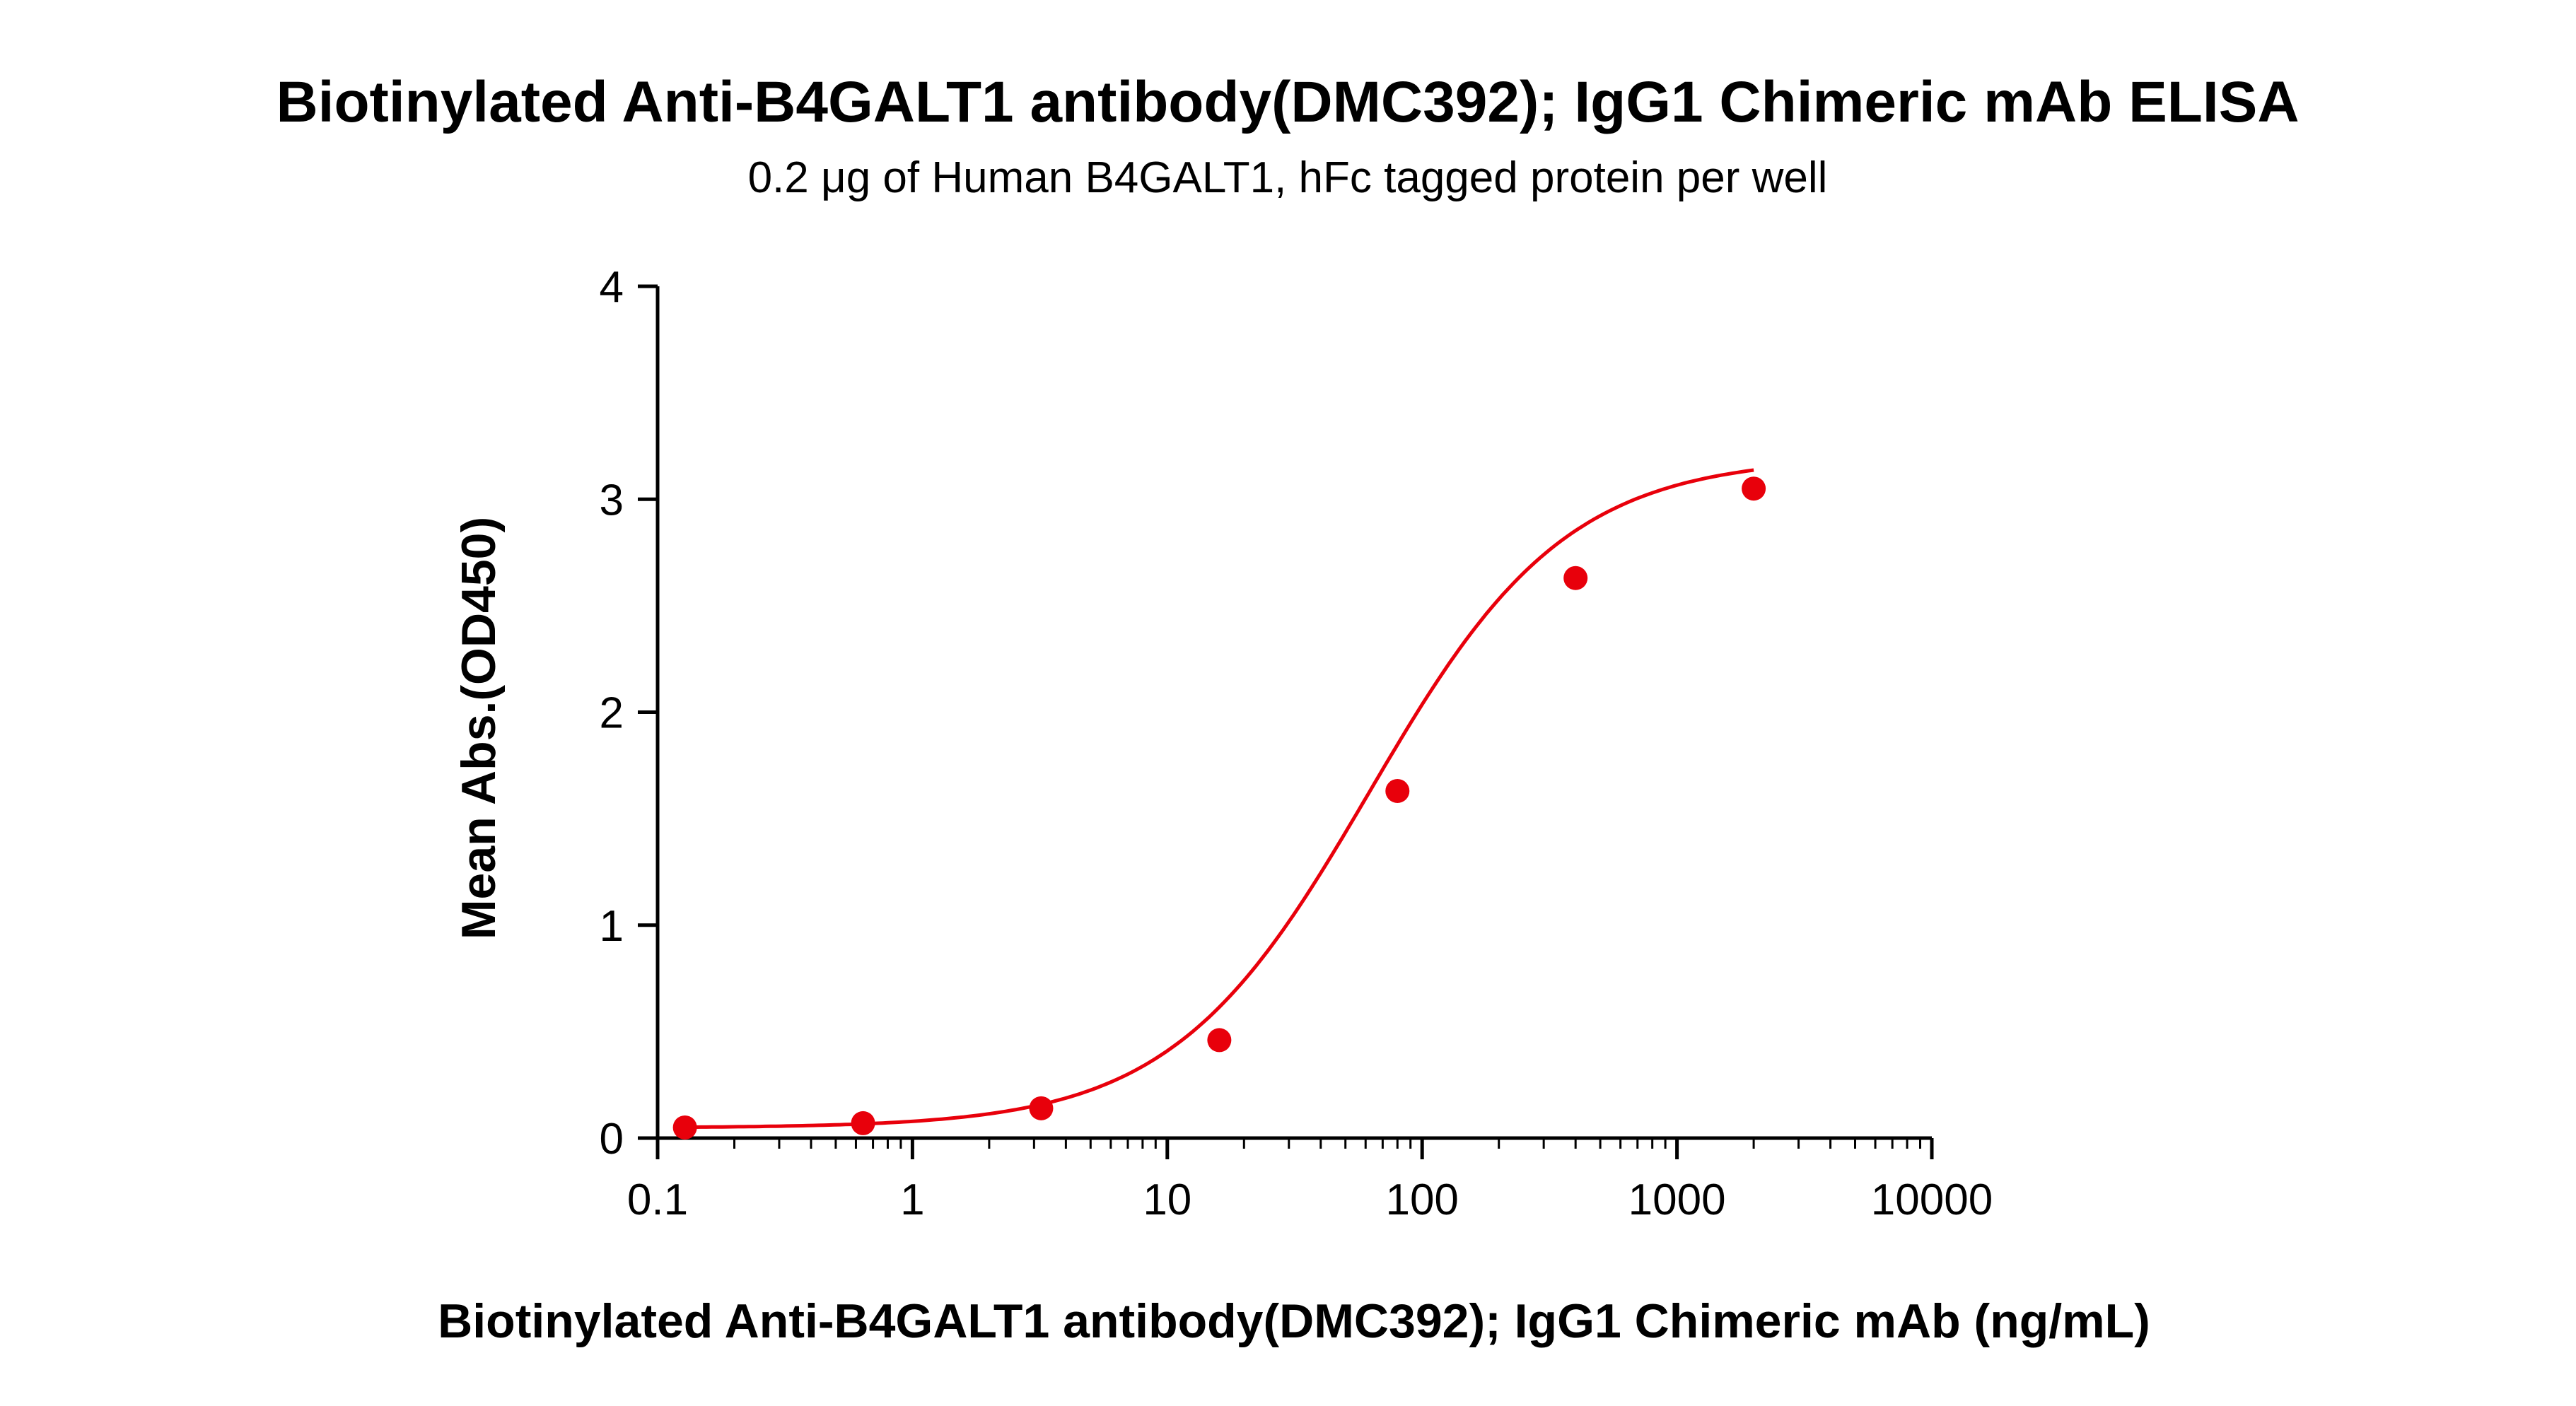  What do you see at coordinates (612, 927) in the screenshot?
I see `y-tick-label: 1` at bounding box center [612, 927].